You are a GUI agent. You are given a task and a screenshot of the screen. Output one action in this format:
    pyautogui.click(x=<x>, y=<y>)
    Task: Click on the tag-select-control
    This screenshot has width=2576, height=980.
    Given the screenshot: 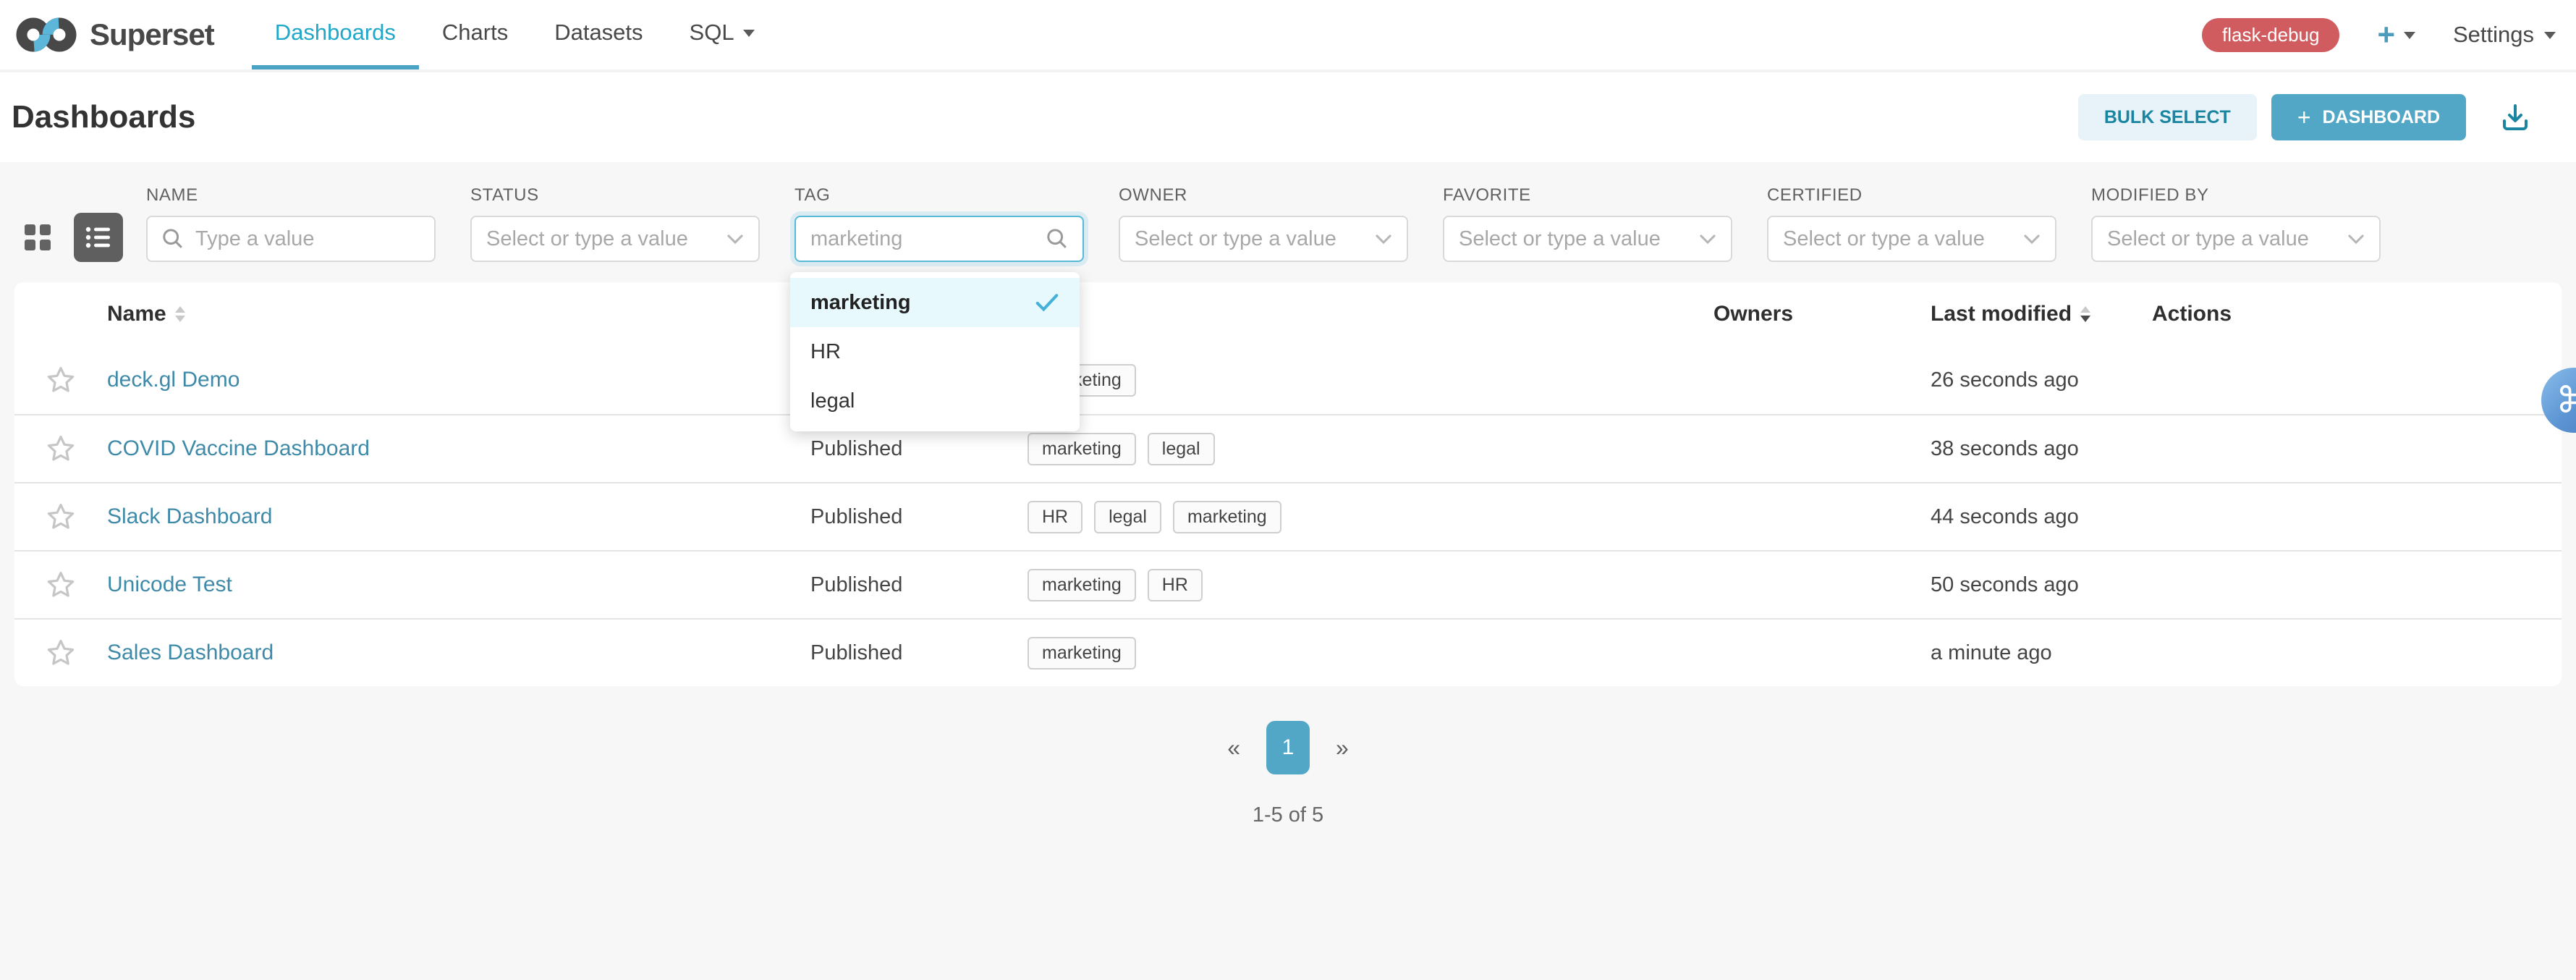 What is the action you would take?
    pyautogui.click(x=940, y=239)
    